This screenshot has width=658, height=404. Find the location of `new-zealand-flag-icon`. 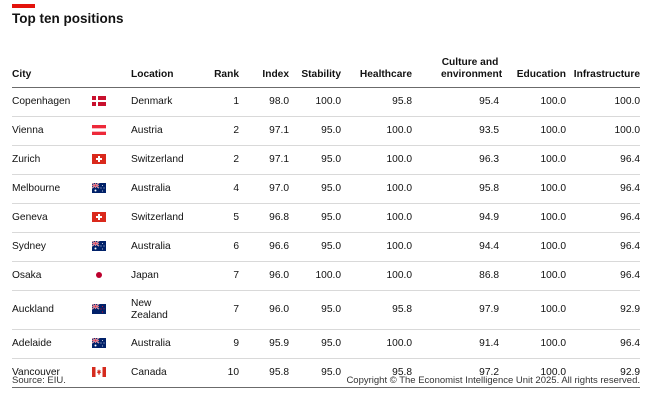

new-zealand-flag-icon is located at coordinates (99, 309).